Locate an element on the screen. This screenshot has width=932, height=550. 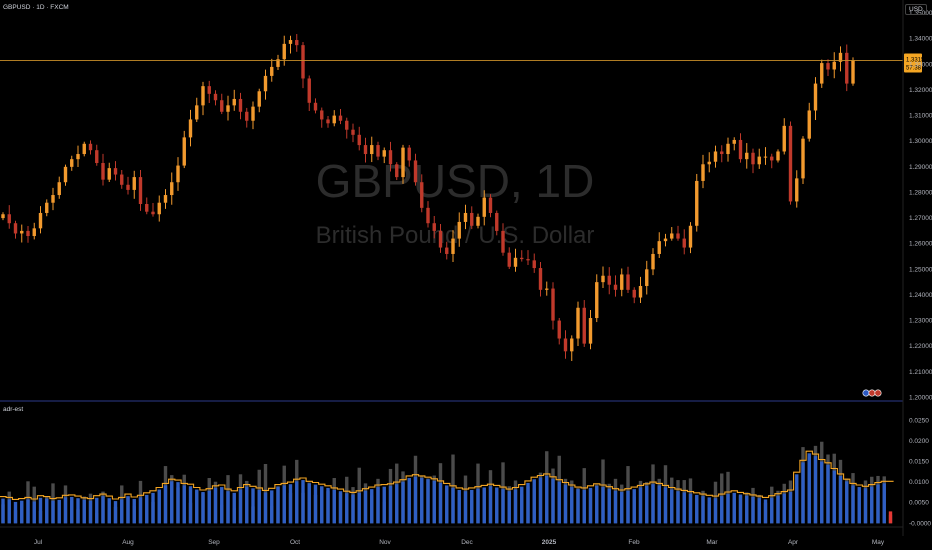
indicator-title: adr-est is located at coordinates (13, 409).